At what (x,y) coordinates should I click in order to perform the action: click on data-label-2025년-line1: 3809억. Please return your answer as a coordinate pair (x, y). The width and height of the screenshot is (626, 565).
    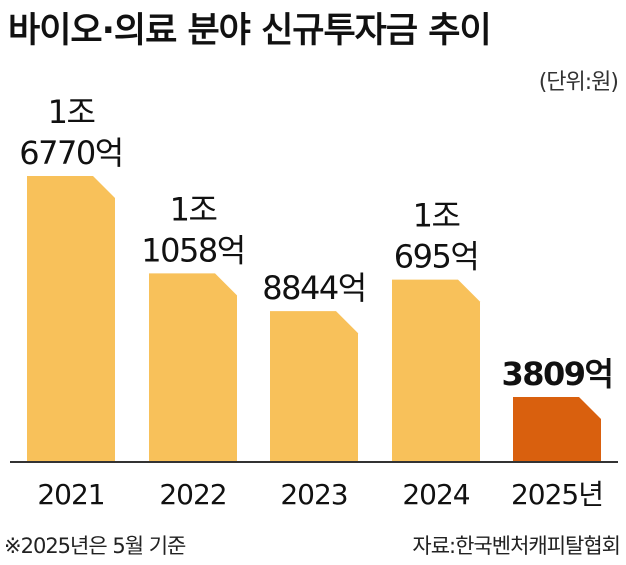
    Looking at the image, I should click on (556, 374).